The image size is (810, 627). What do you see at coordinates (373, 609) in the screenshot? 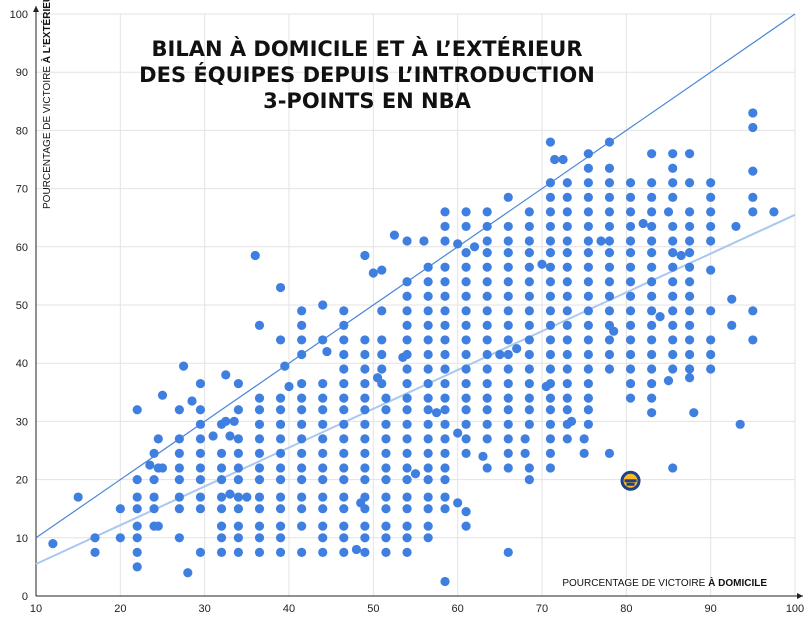
I see `x-tick-label: 50` at bounding box center [373, 609].